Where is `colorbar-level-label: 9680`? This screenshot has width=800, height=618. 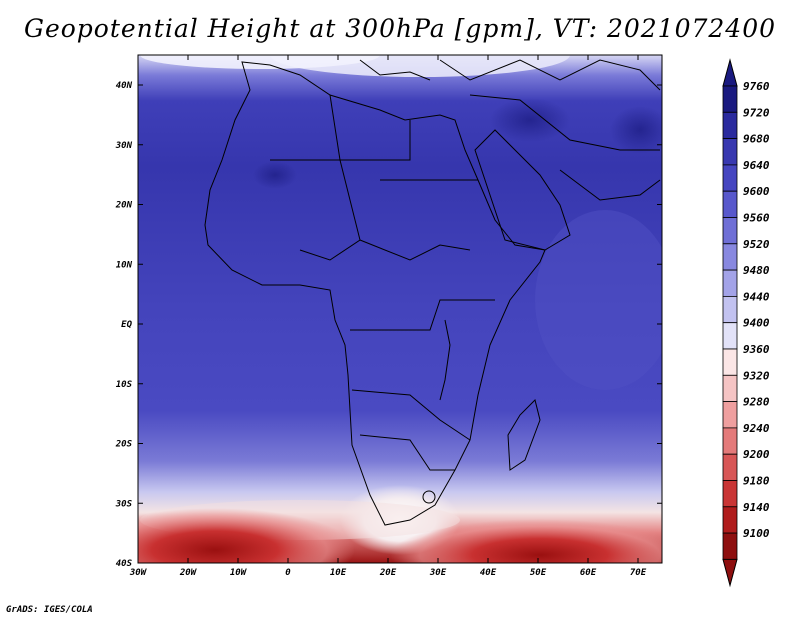
colorbar-level-label: 9680 is located at coordinates (756, 139).